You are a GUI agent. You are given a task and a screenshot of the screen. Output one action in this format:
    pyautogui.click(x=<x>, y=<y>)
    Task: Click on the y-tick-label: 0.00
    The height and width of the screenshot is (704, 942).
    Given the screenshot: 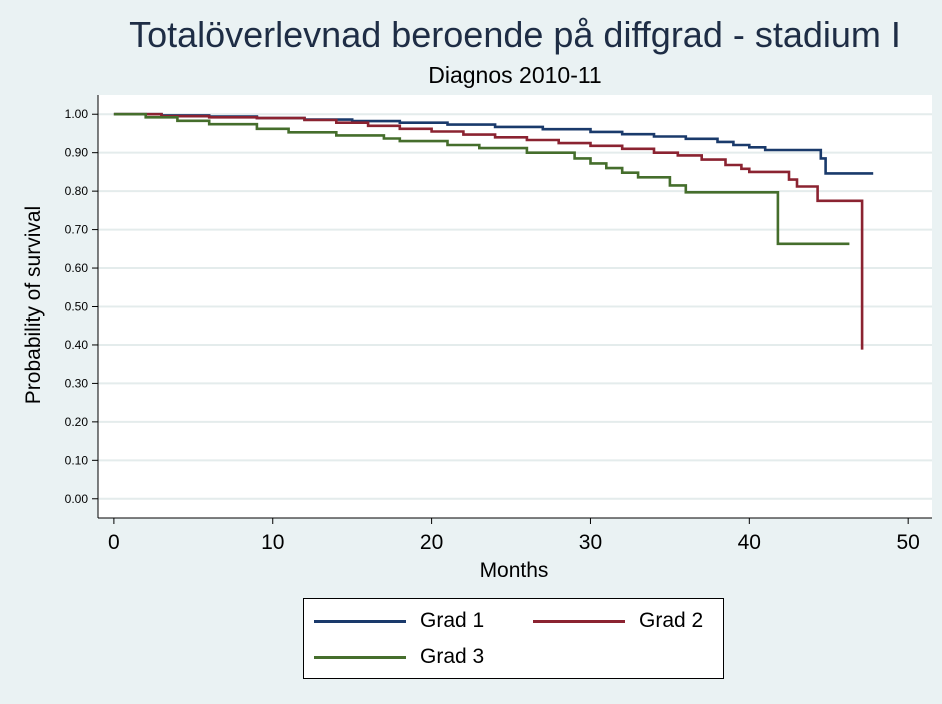 What is the action you would take?
    pyautogui.click(x=77, y=499)
    